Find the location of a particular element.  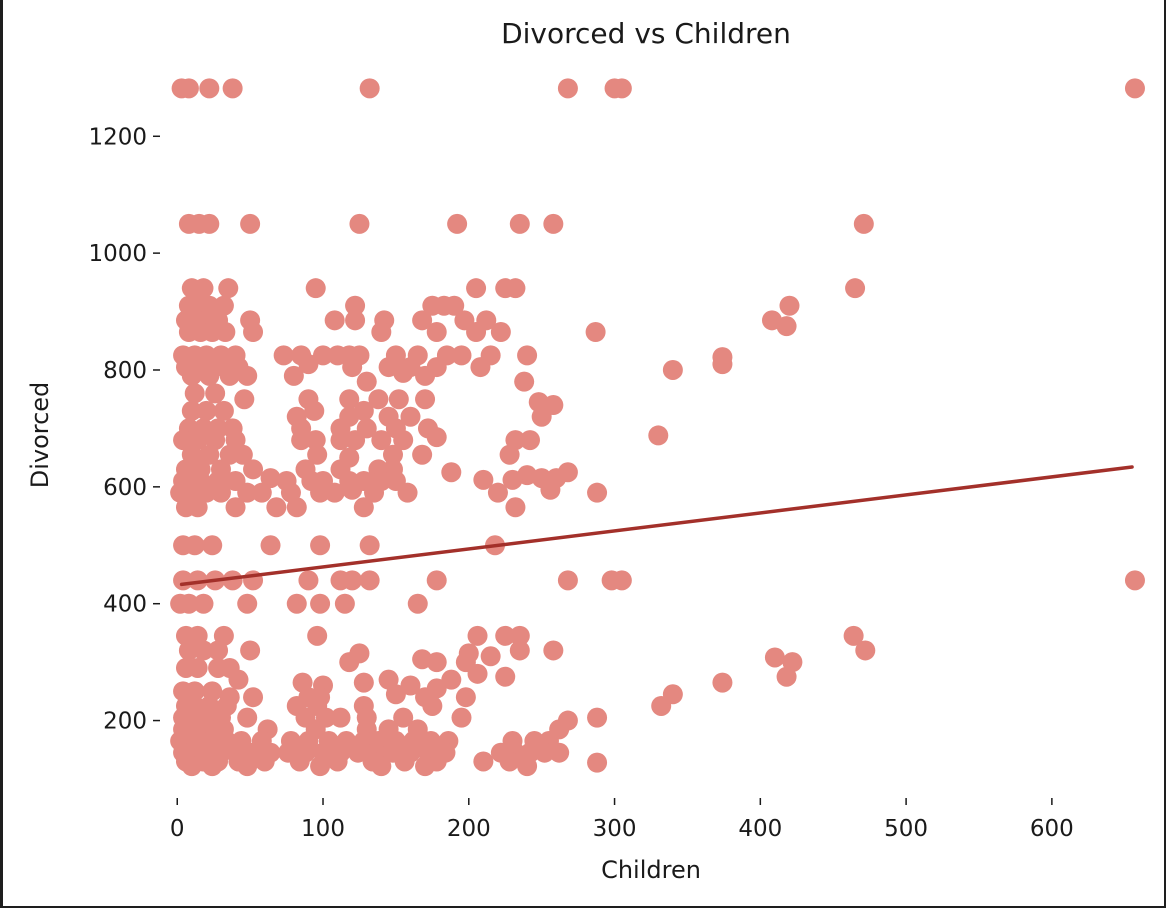

y-tick-label: 400 is located at coordinates (125, 605).